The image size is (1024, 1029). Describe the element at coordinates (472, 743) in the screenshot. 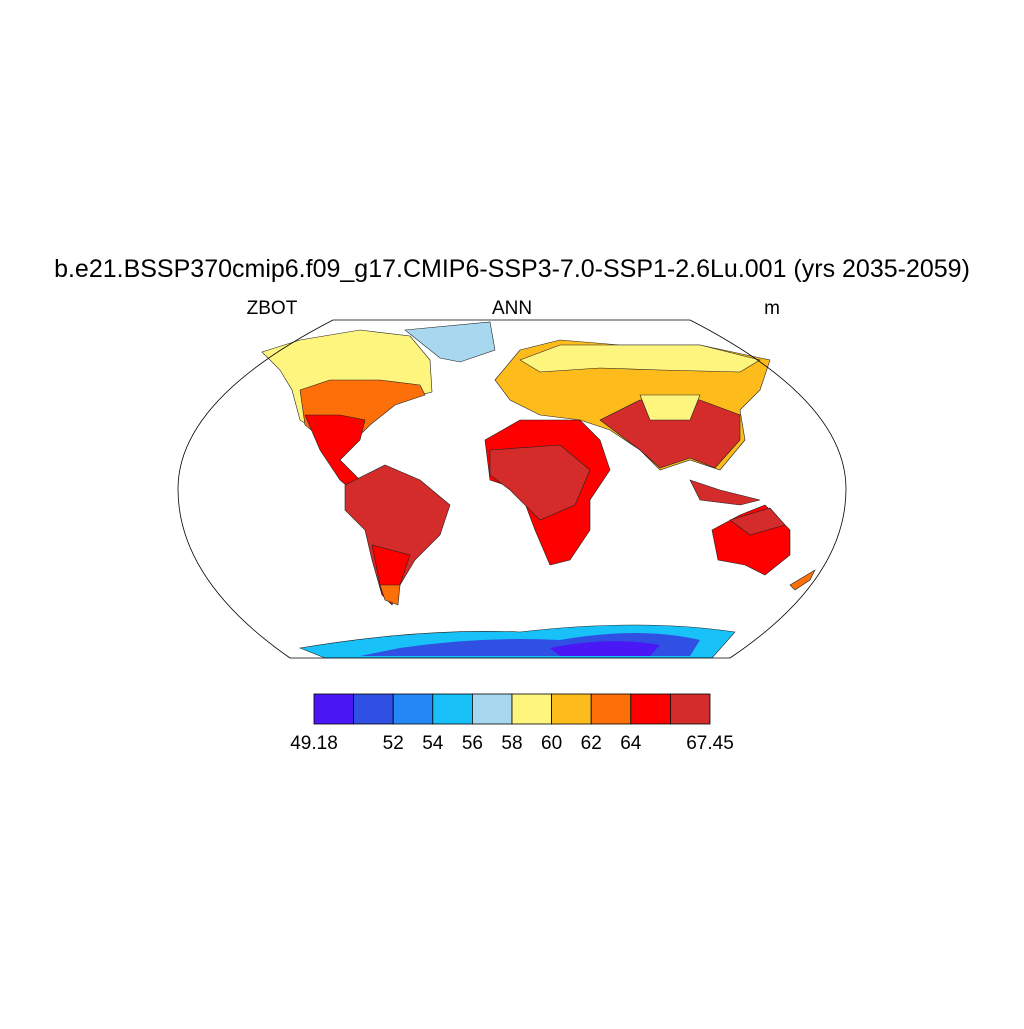

I see `colorbar-label: 56` at that location.